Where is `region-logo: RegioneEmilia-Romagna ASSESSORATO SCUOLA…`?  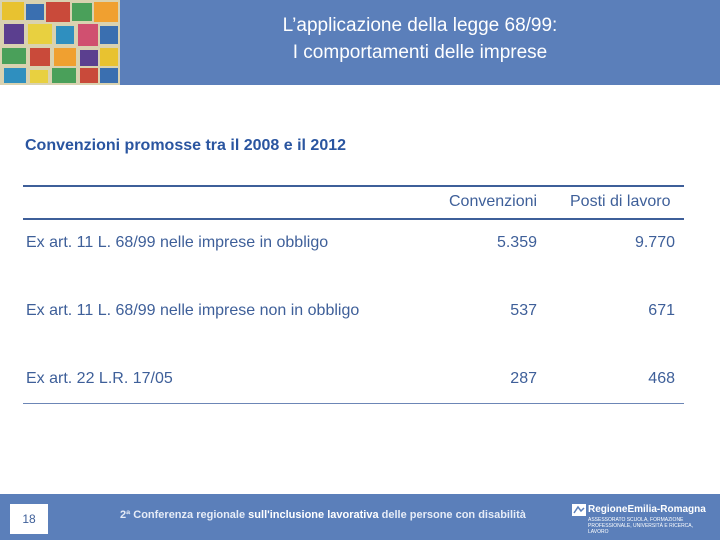 region-logo: RegioneEmilia-Romagna ASSESSORATO SCUOLA… is located at coordinates (639, 518).